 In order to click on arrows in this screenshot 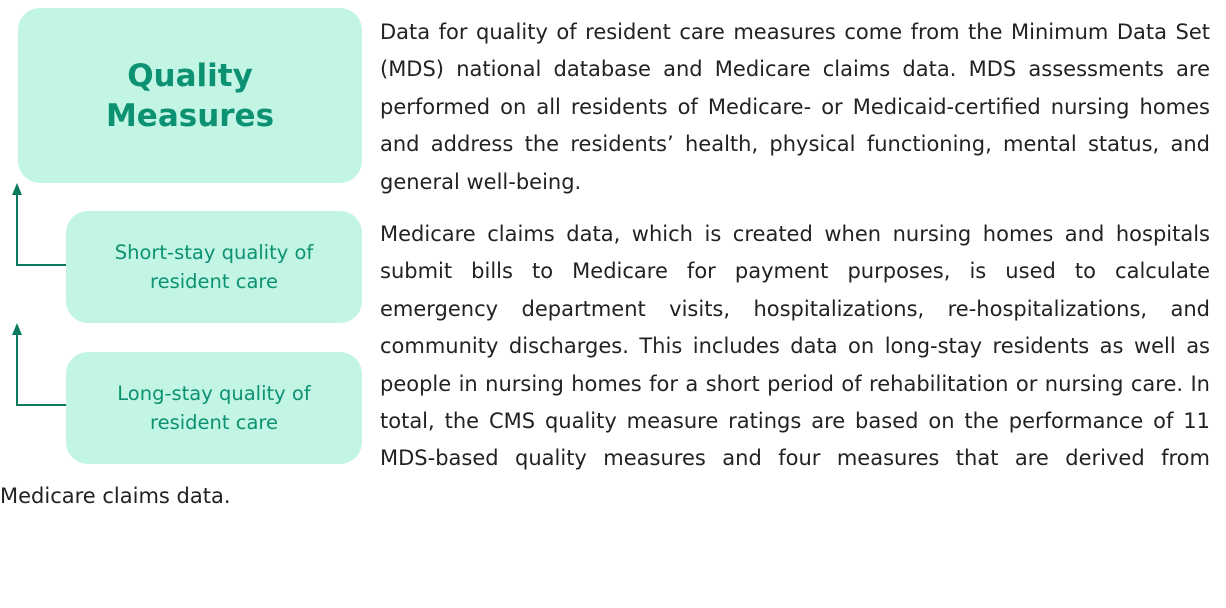, I will do `click(39, 294)`.